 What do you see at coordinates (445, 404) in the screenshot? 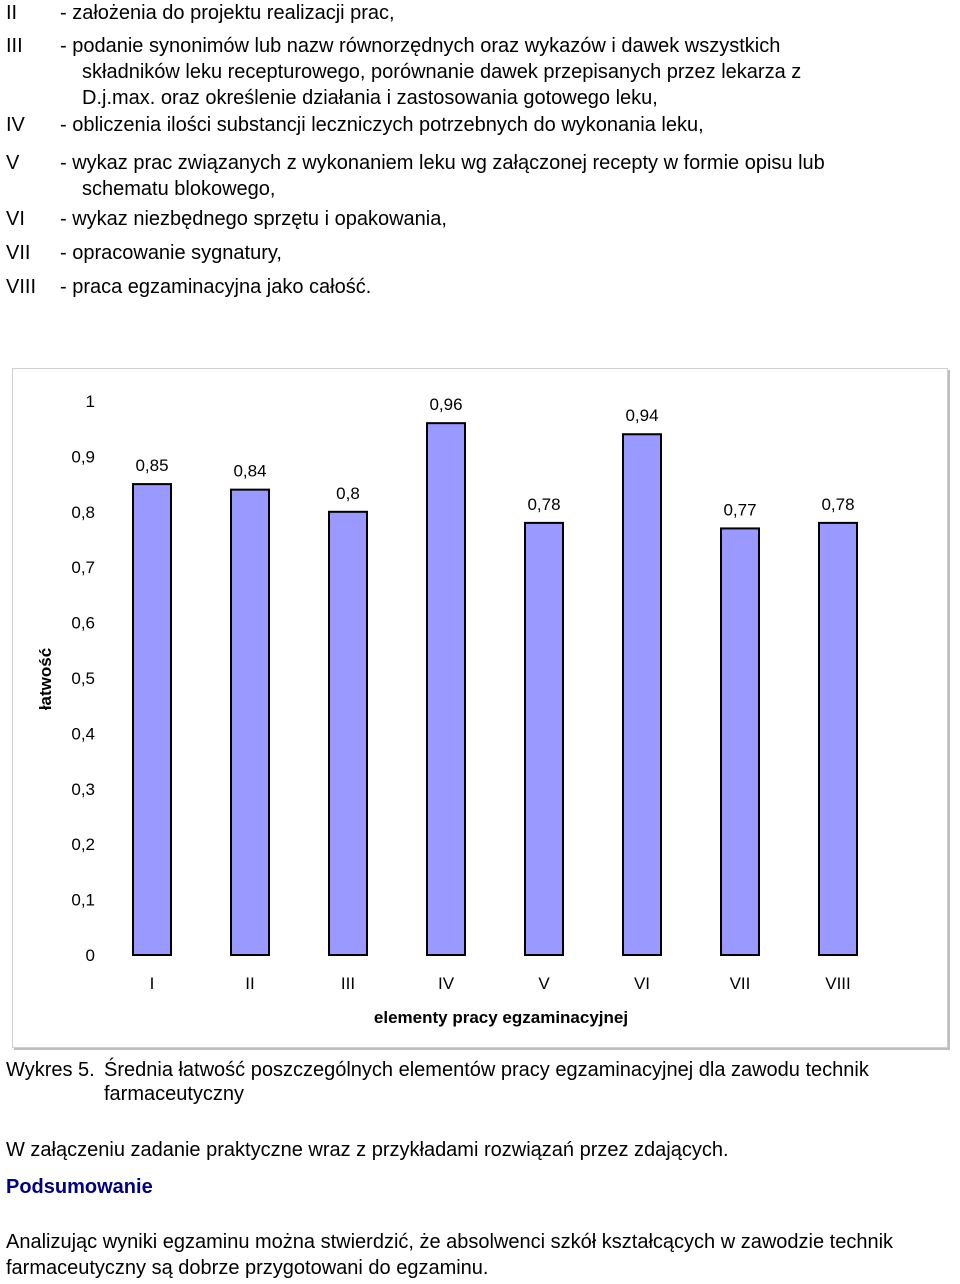
I see `bar-value-label: 0,96` at bounding box center [445, 404].